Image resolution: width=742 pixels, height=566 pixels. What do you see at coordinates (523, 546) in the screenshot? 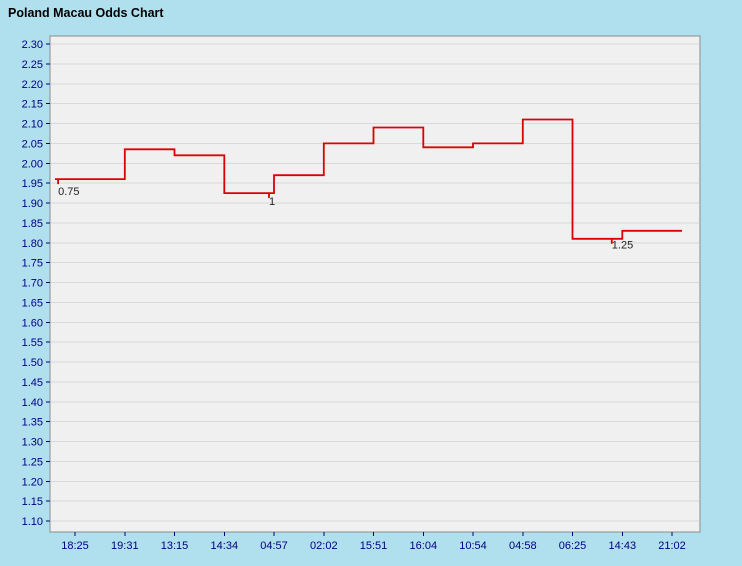
I see `x-axis-label: 04:58` at bounding box center [523, 546].